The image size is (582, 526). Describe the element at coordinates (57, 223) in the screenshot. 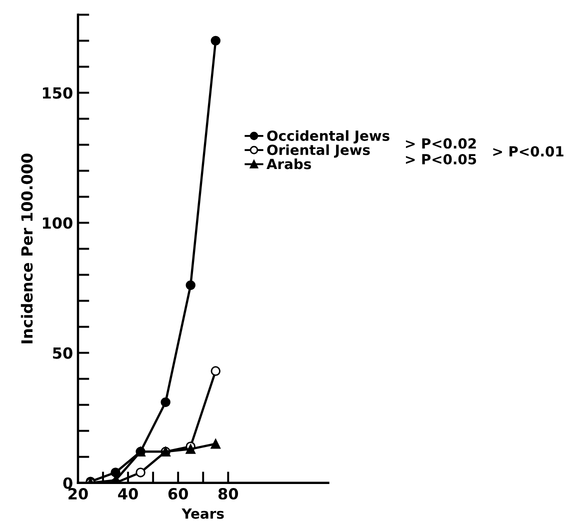

I see `y-tick-label: 100` at that location.